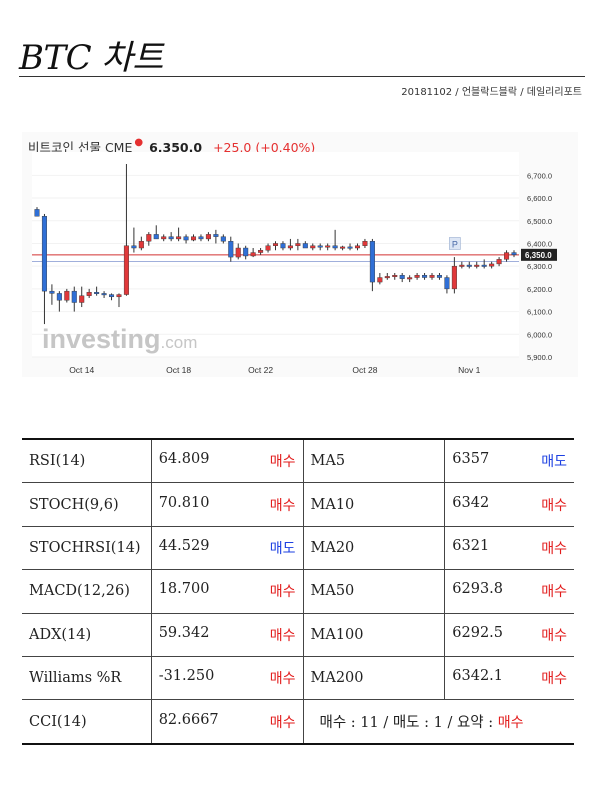 The height and width of the screenshot is (789, 600). I want to click on indicator-cell: 82.6667 매수, so click(227, 721).